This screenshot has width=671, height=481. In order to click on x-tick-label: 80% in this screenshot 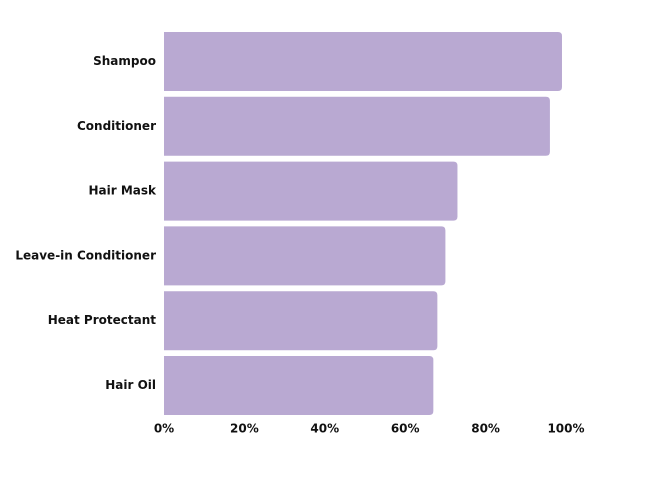, I will do `click(485, 428)`.